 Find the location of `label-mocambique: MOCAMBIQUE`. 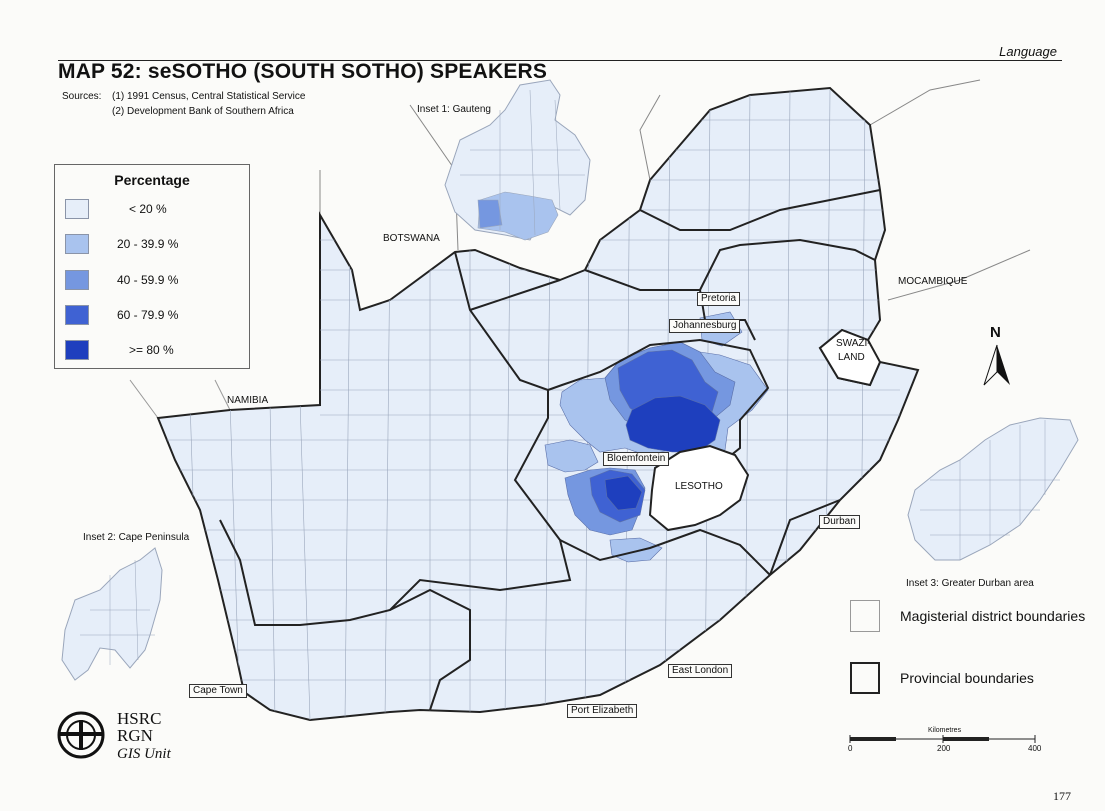

label-mocambique: MOCAMBIQUE is located at coordinates (933, 281).